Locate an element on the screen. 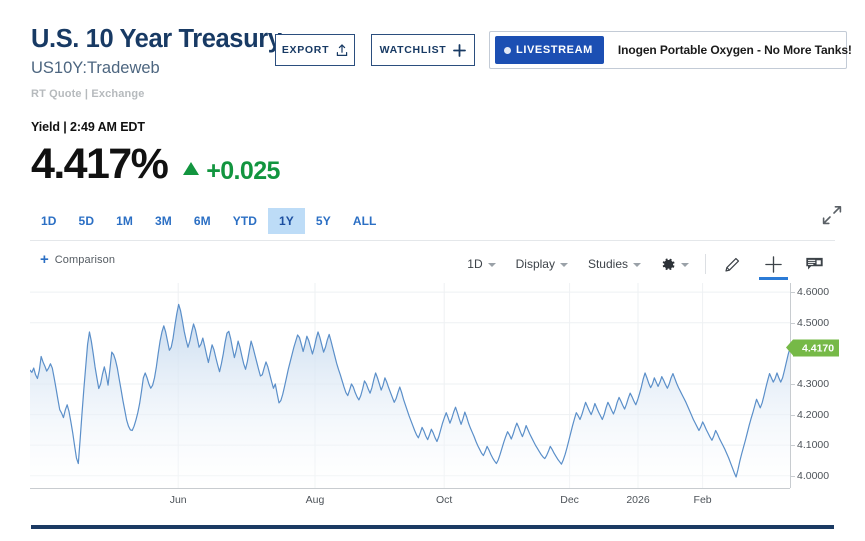 Image resolution: width=865 pixels, height=541 pixels. add-comparison-button: + Comparison is located at coordinates (78, 259).